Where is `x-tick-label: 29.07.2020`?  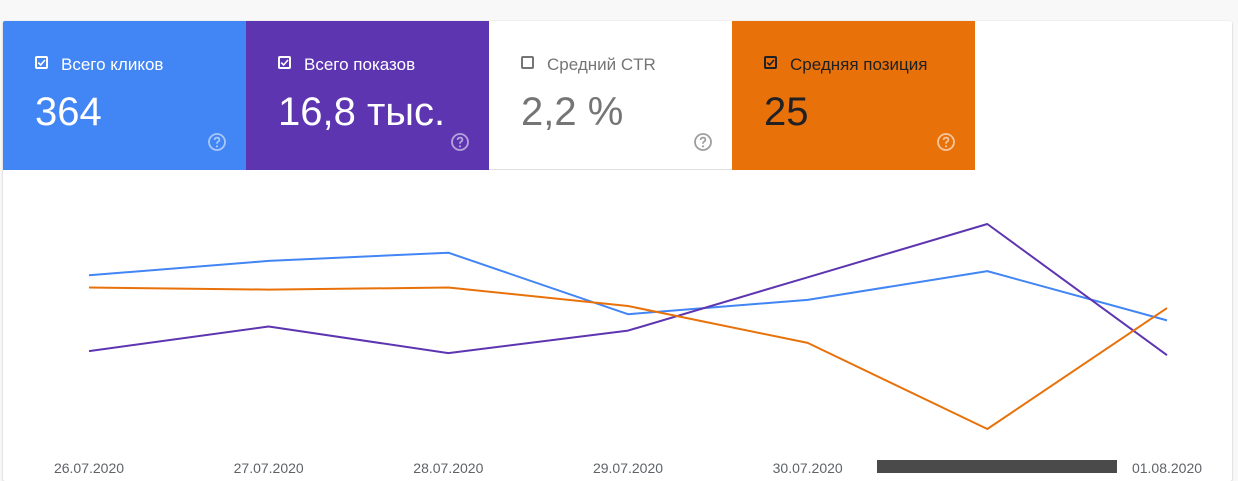 x-tick-label: 29.07.2020 is located at coordinates (628, 466).